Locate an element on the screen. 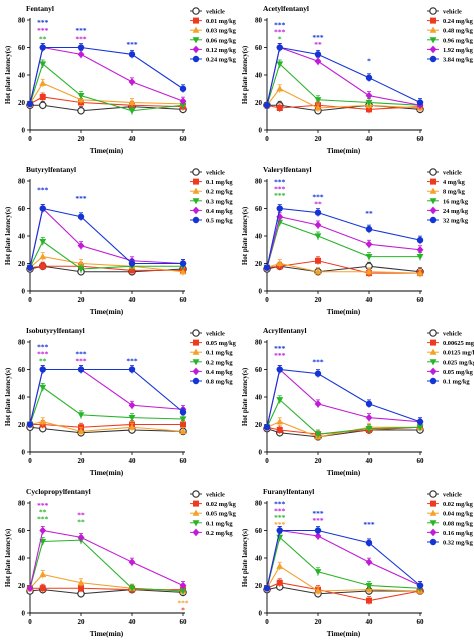 The width and height of the screenshot is (474, 644). legend-label: 0.2 mg/kg is located at coordinates (219, 362).